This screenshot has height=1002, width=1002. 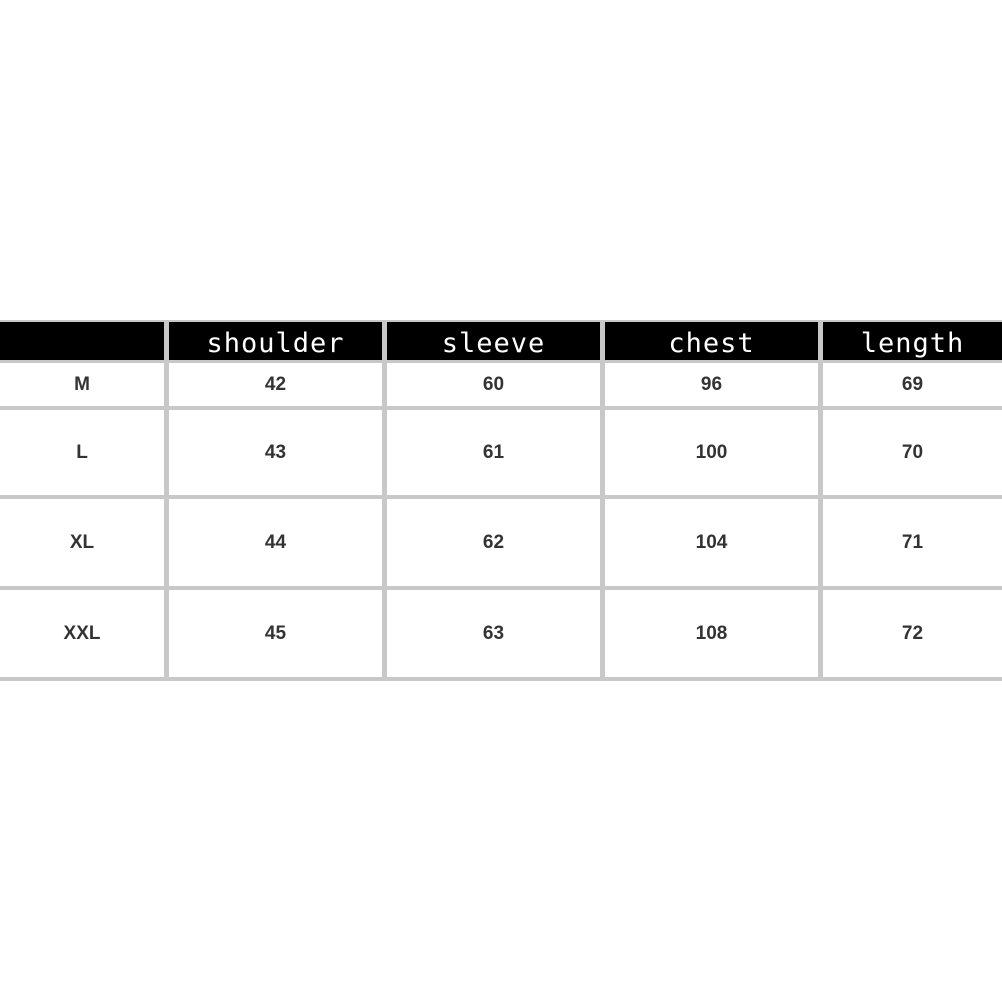 What do you see at coordinates (912, 384) in the screenshot?
I see `measurement-cell: 69` at bounding box center [912, 384].